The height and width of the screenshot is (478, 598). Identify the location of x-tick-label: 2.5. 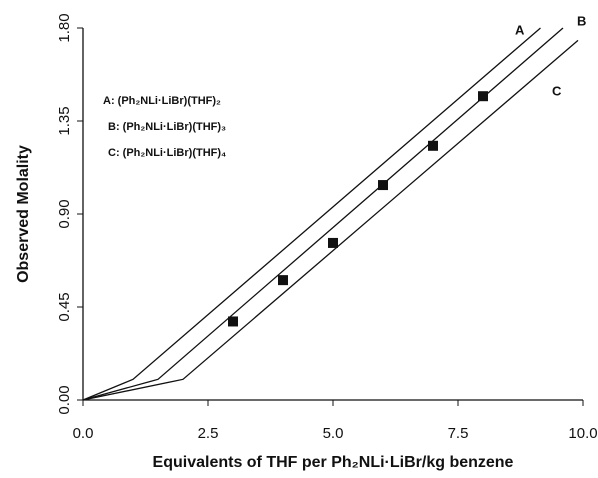
(208, 433).